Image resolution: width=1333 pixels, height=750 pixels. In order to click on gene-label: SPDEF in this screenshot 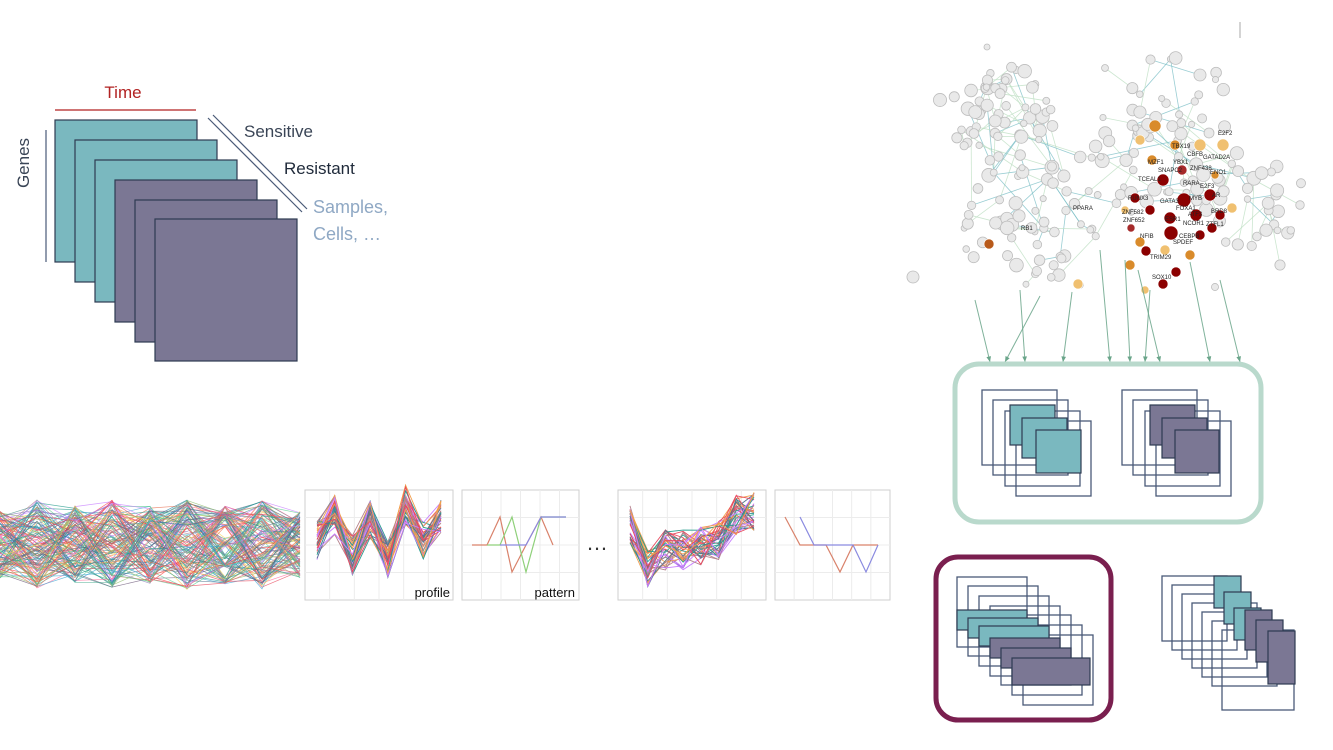, I will do `click(1183, 243)`.